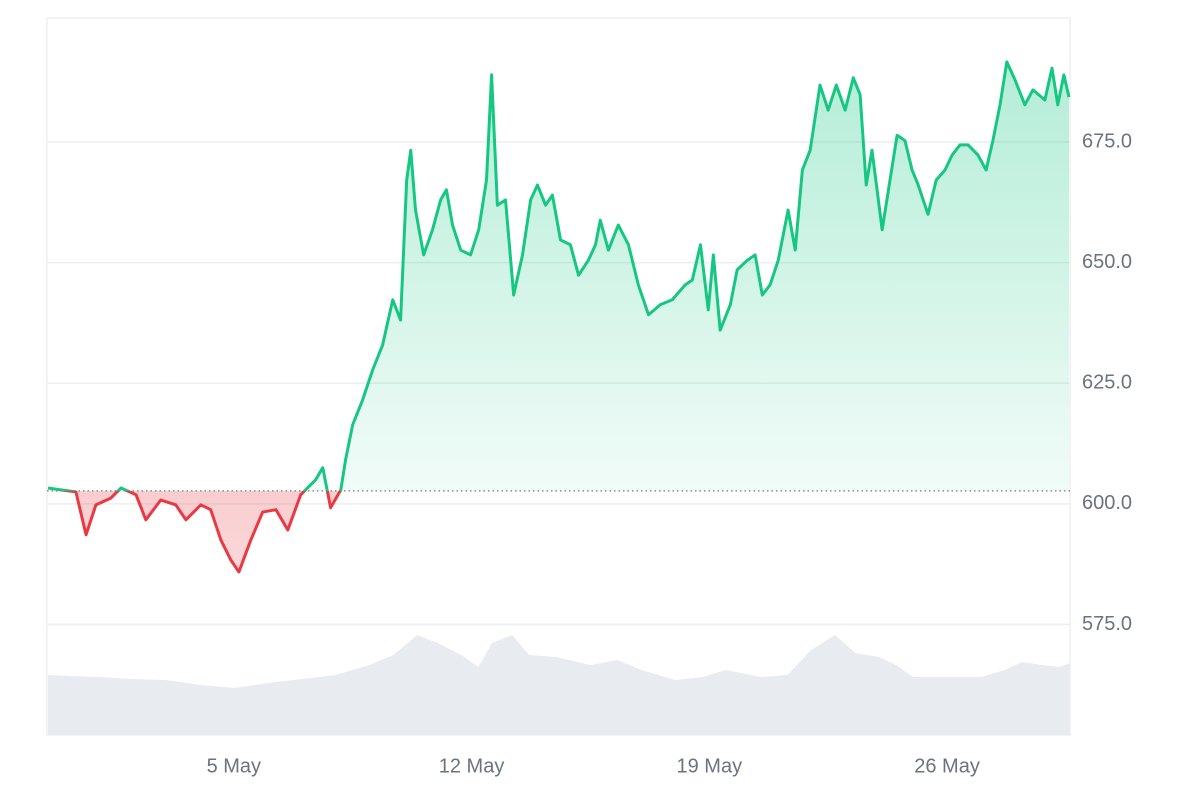  What do you see at coordinates (559, 685) in the screenshot?
I see `volume-area` at bounding box center [559, 685].